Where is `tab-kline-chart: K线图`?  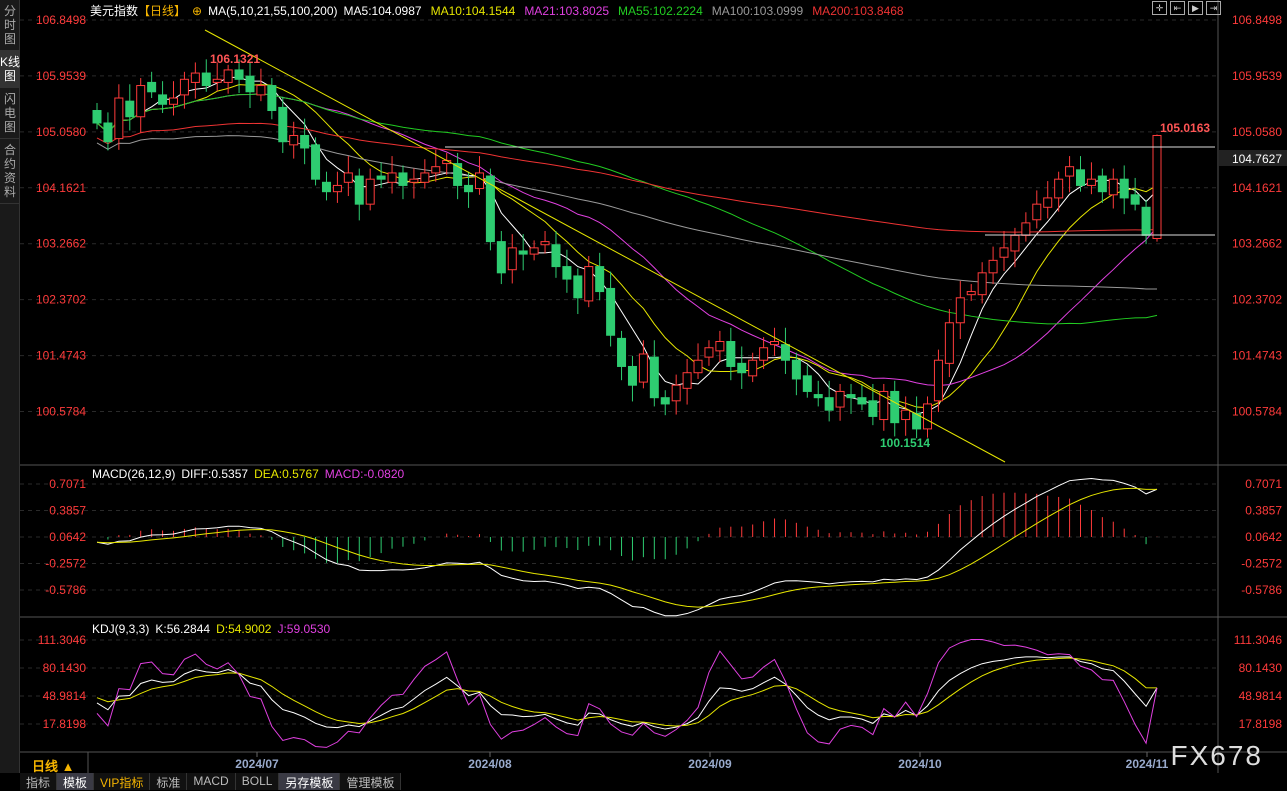
tab-kline-chart: K线图 is located at coordinates (10, 69).